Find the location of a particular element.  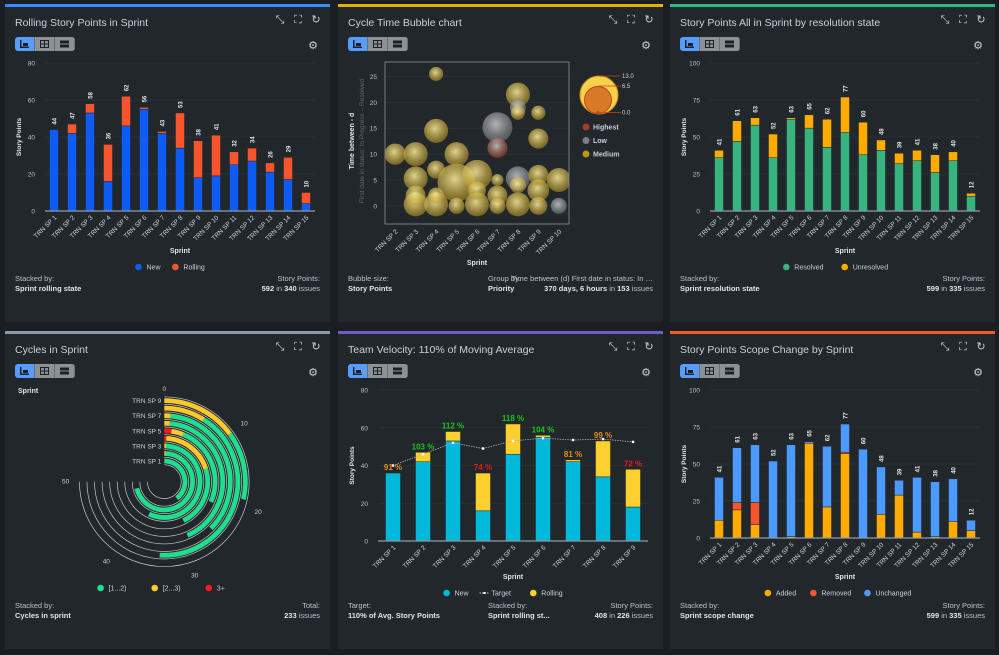

bar-segment-new is located at coordinates (234, 188).